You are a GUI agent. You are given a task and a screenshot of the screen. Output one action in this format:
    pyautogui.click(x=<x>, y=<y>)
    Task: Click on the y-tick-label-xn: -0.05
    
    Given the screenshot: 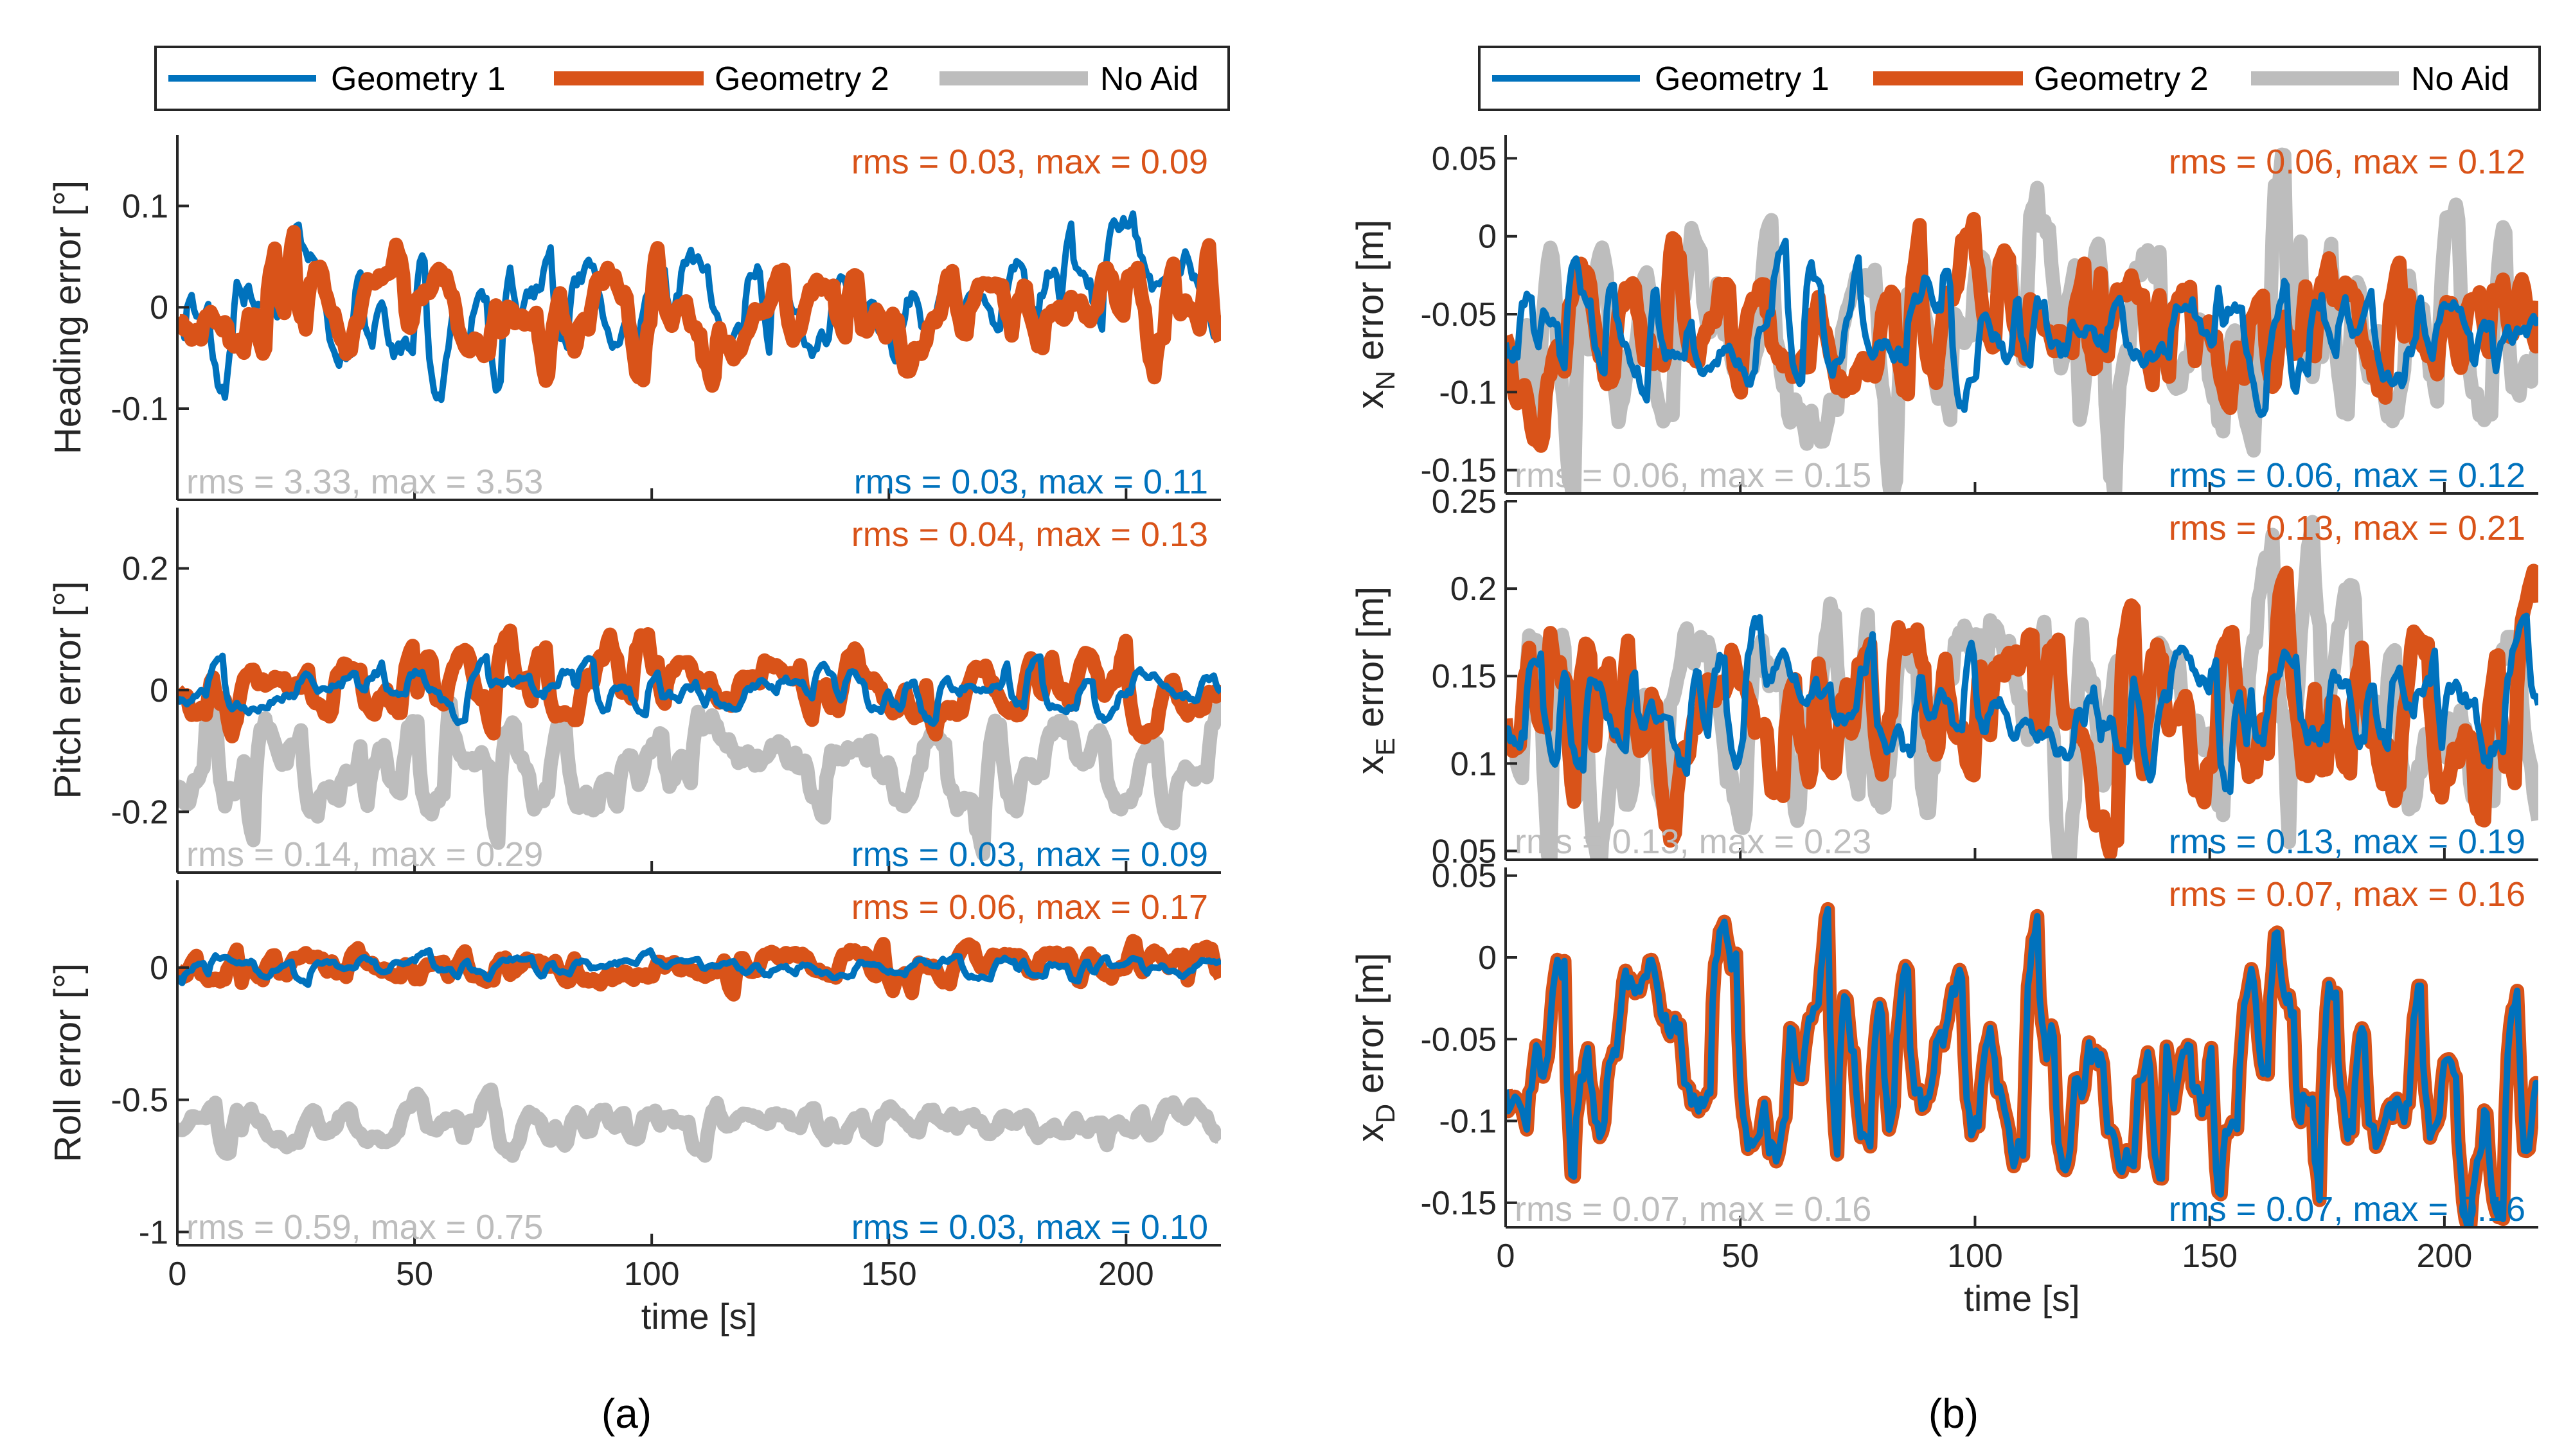 What is the action you would take?
    pyautogui.click(x=1458, y=314)
    